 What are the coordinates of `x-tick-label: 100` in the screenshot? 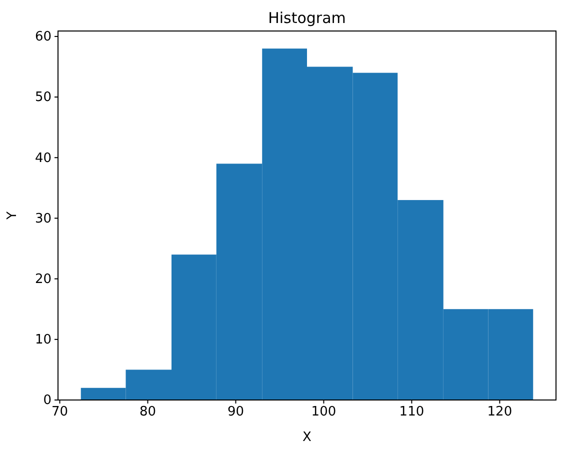 It's located at (323, 412).